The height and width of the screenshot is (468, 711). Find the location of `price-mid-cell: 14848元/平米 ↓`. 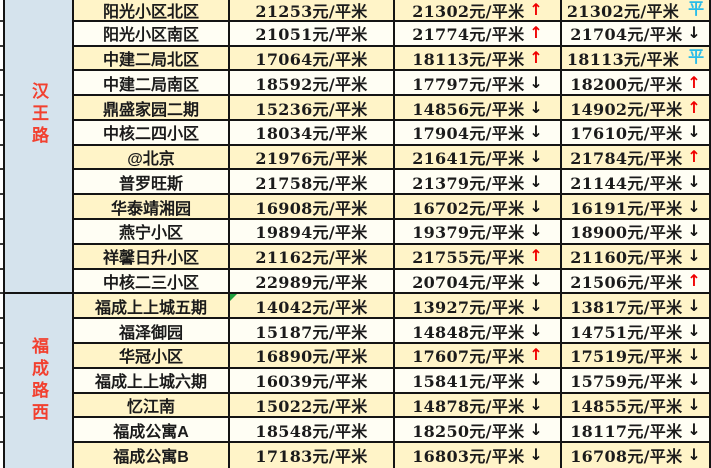

price-mid-cell: 14848元/平米 ↓ is located at coordinates (478, 330).